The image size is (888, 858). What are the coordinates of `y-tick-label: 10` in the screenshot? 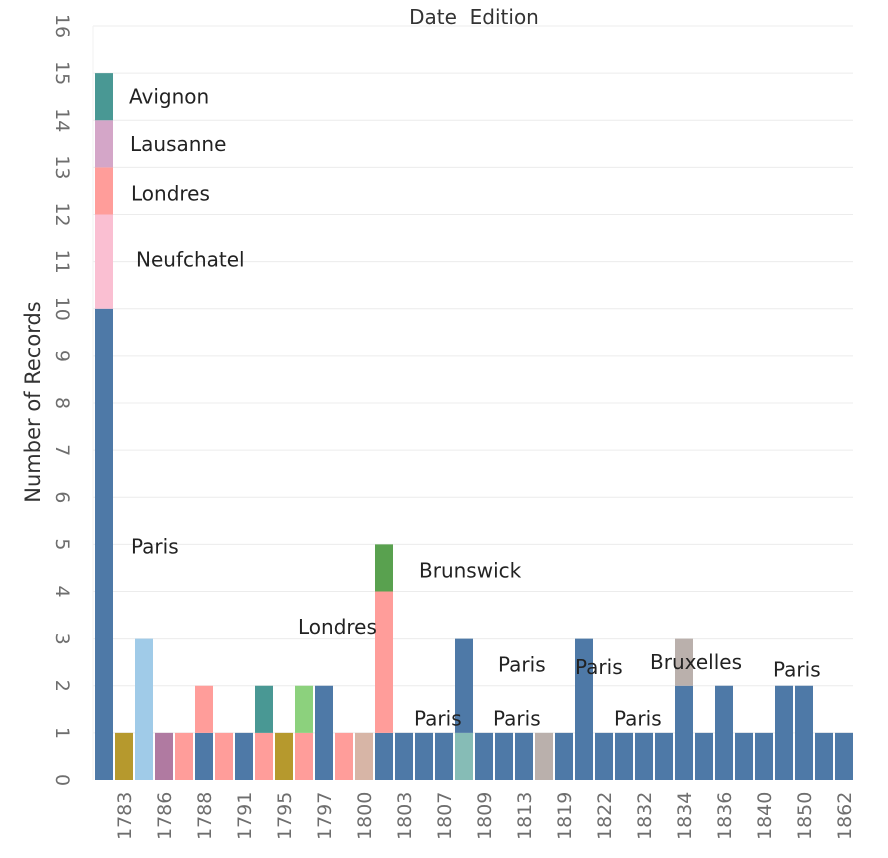 It's located at (62, 309).